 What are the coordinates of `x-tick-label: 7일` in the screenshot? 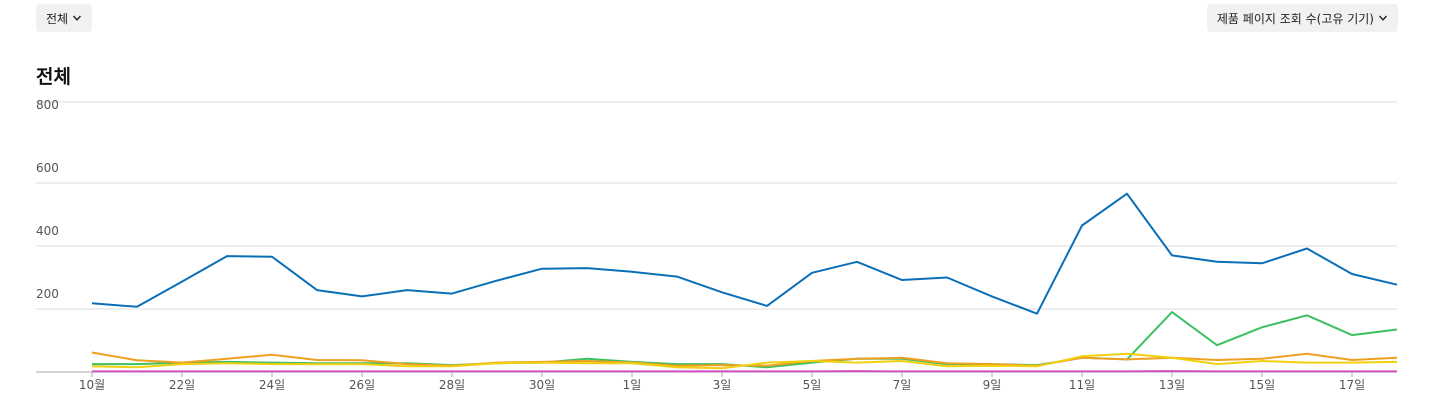 It's located at (902, 385).